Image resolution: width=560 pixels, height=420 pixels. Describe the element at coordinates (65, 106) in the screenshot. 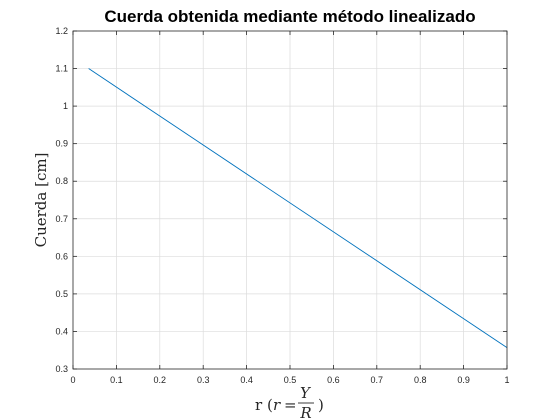

I see `y-tick-label: 1` at that location.